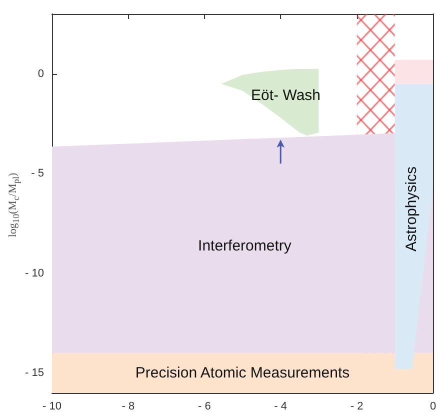 Image resolution: width=440 pixels, height=416 pixels. What do you see at coordinates (204, 406) in the screenshot?
I see `x-tick-label: - 6` at bounding box center [204, 406].